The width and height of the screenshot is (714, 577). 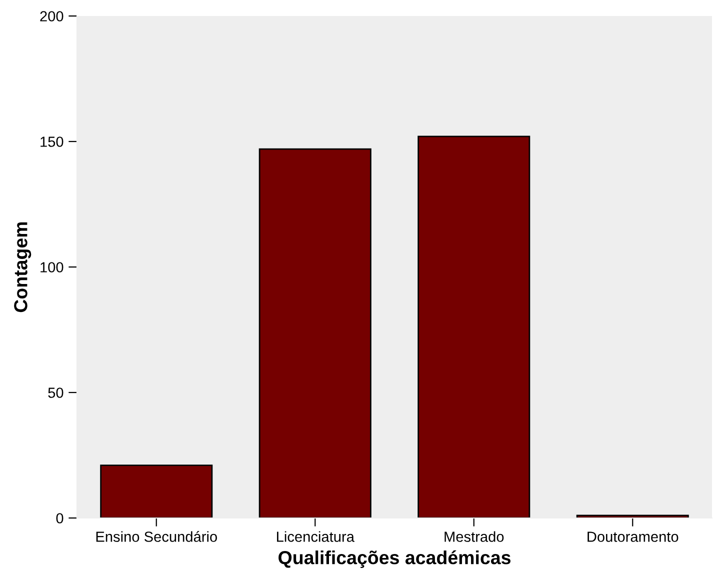 I want to click on y-tick-label: 200, so click(x=52, y=16).